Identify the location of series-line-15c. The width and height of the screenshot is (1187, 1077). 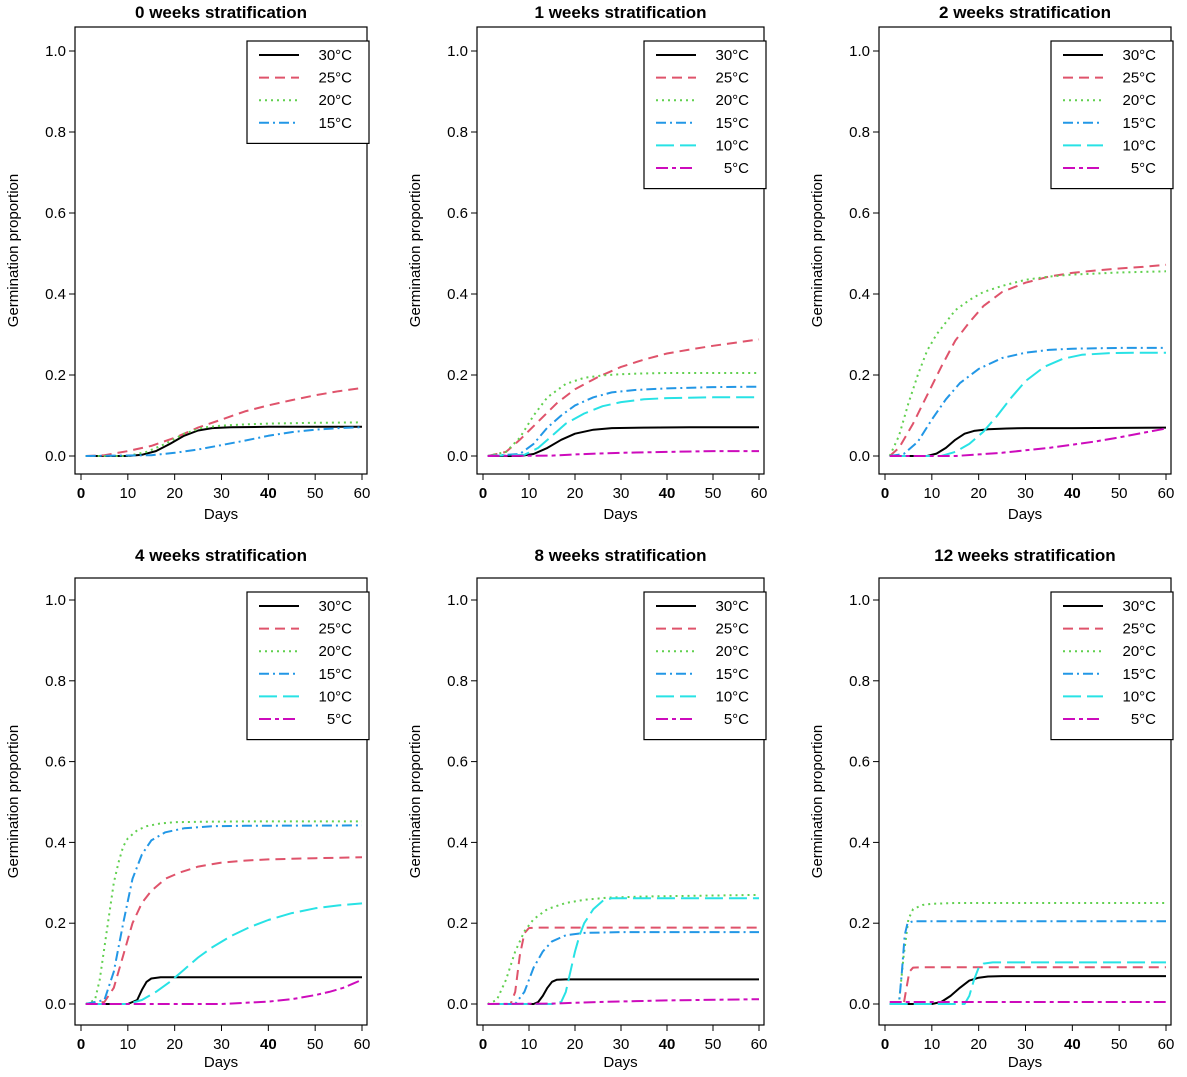
(623, 421).